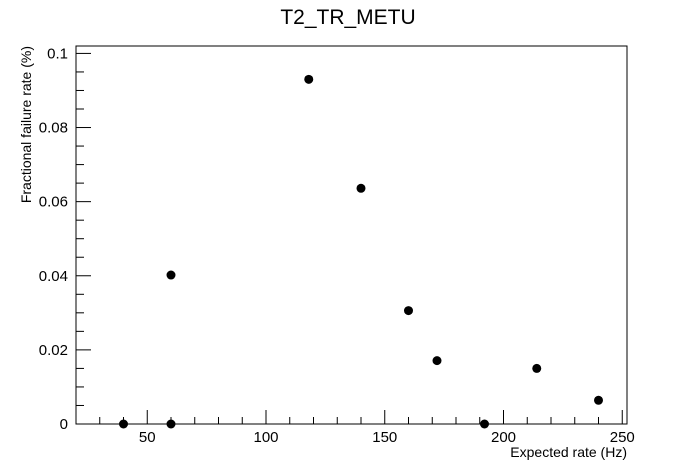 The width and height of the screenshot is (696, 472). What do you see at coordinates (64, 424) in the screenshot?
I see `y-tick-label: 0` at bounding box center [64, 424].